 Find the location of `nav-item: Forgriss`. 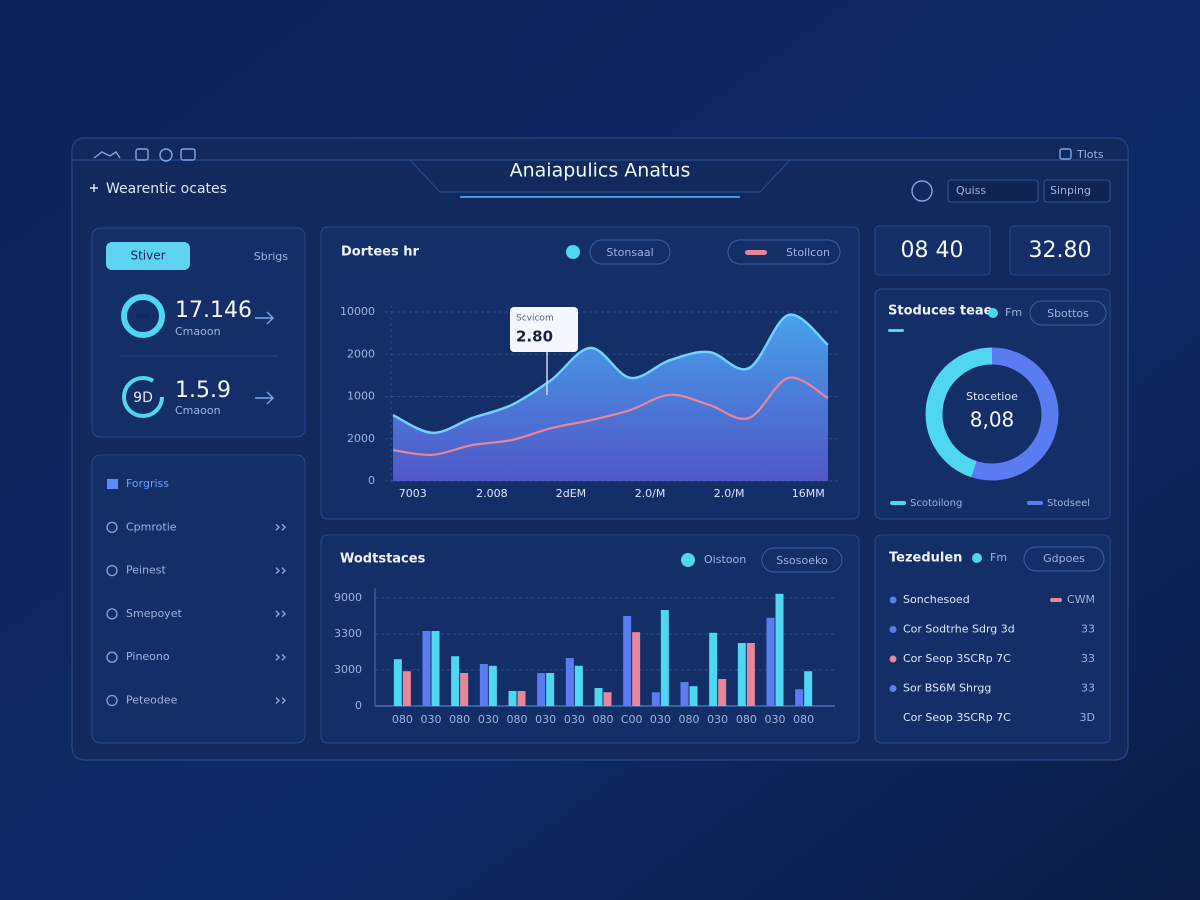

nav-item: Forgriss is located at coordinates (138, 483).